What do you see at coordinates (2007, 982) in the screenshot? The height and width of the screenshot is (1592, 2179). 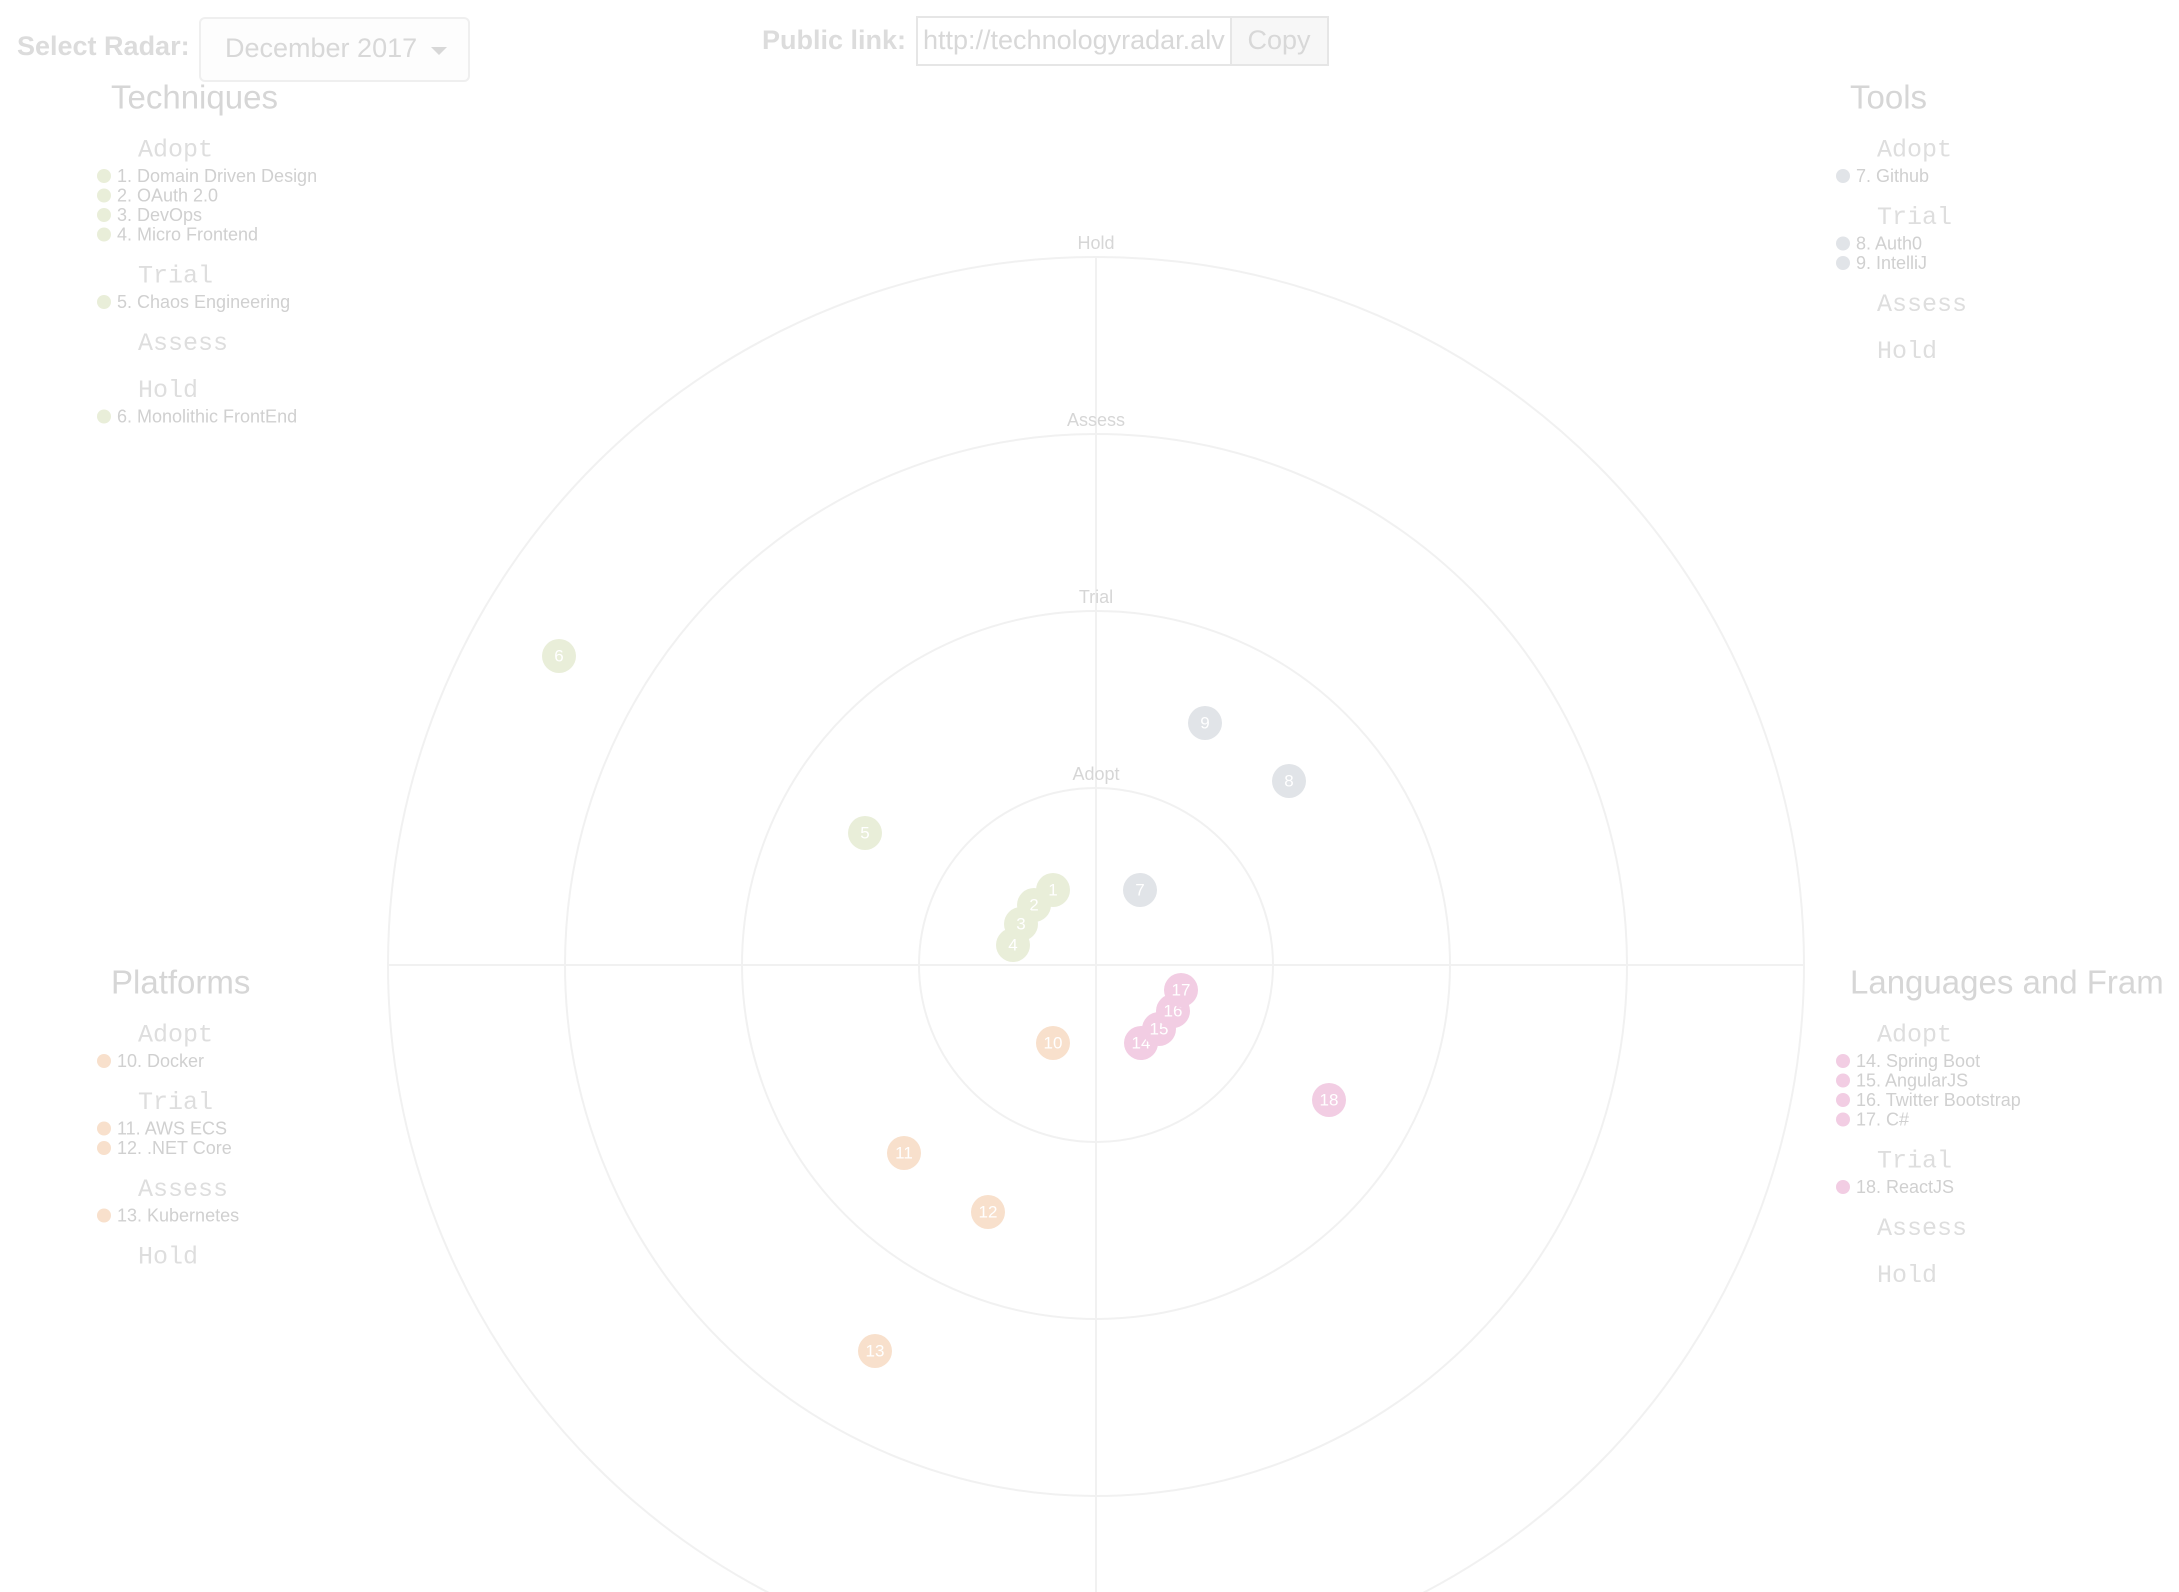 I see `quadrant-title: Languages and Fram` at bounding box center [2007, 982].